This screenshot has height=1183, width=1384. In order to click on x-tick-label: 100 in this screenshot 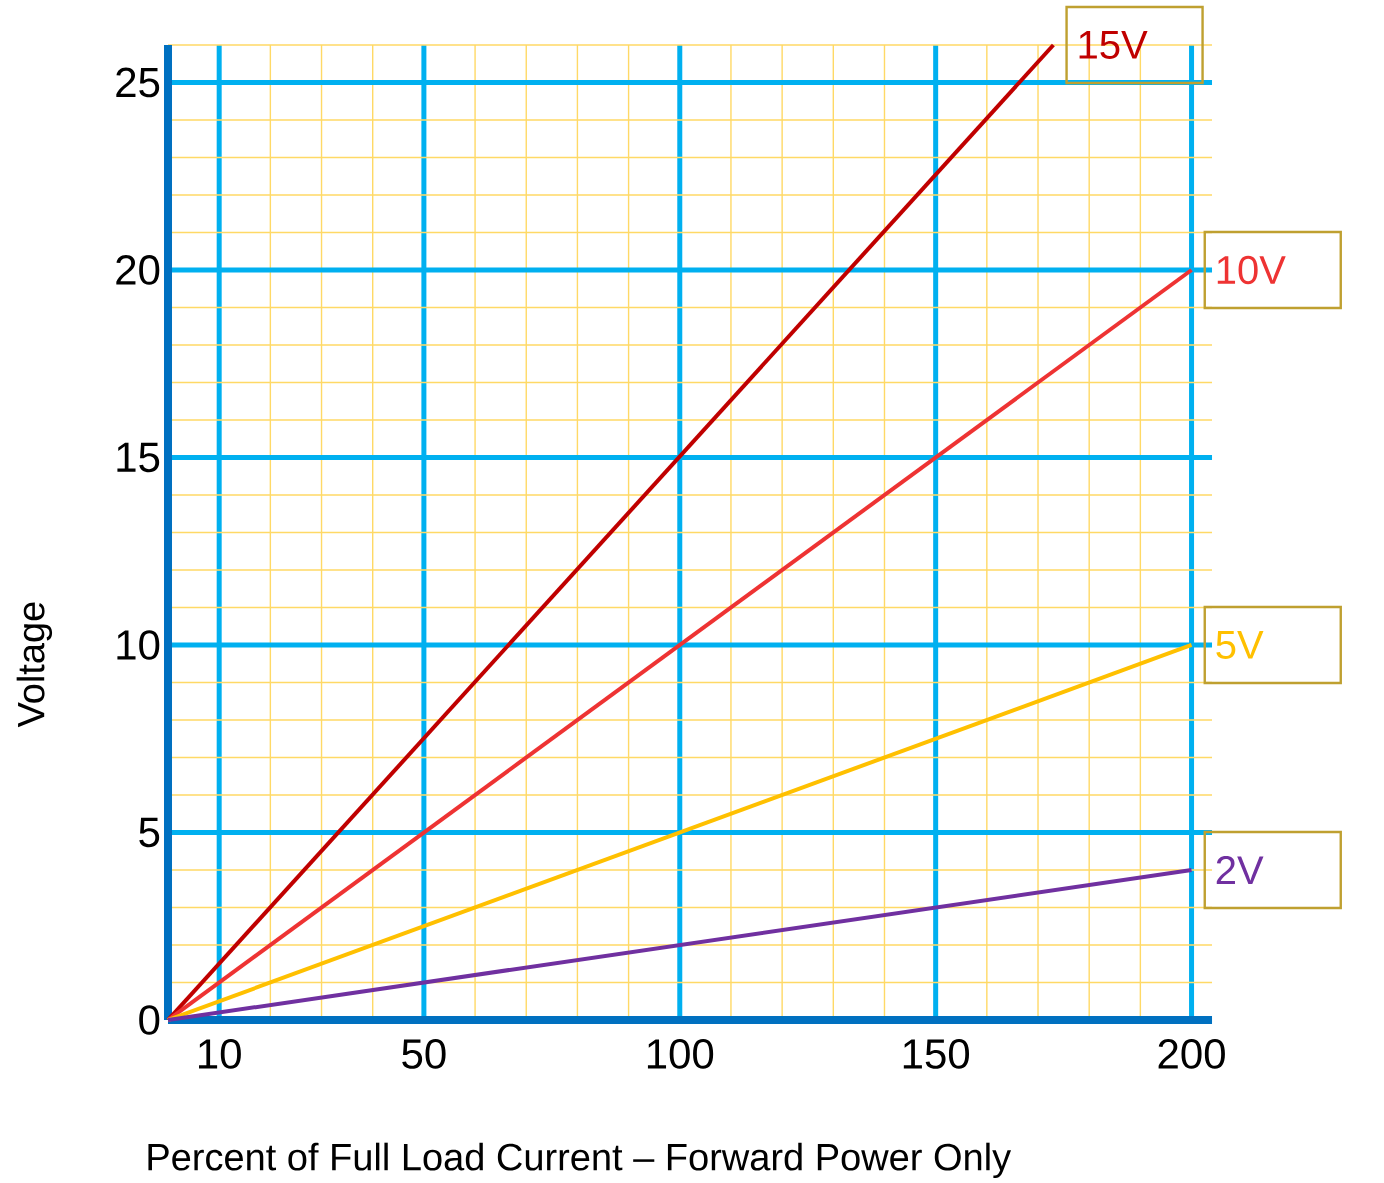, I will do `click(680, 1054)`.